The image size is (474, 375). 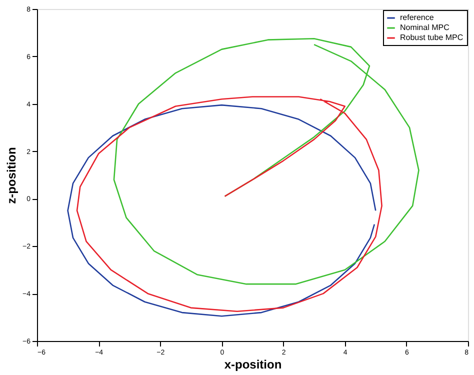 What do you see at coordinates (425, 27) in the screenshot?
I see `legend-label: Nominal MPC` at bounding box center [425, 27].